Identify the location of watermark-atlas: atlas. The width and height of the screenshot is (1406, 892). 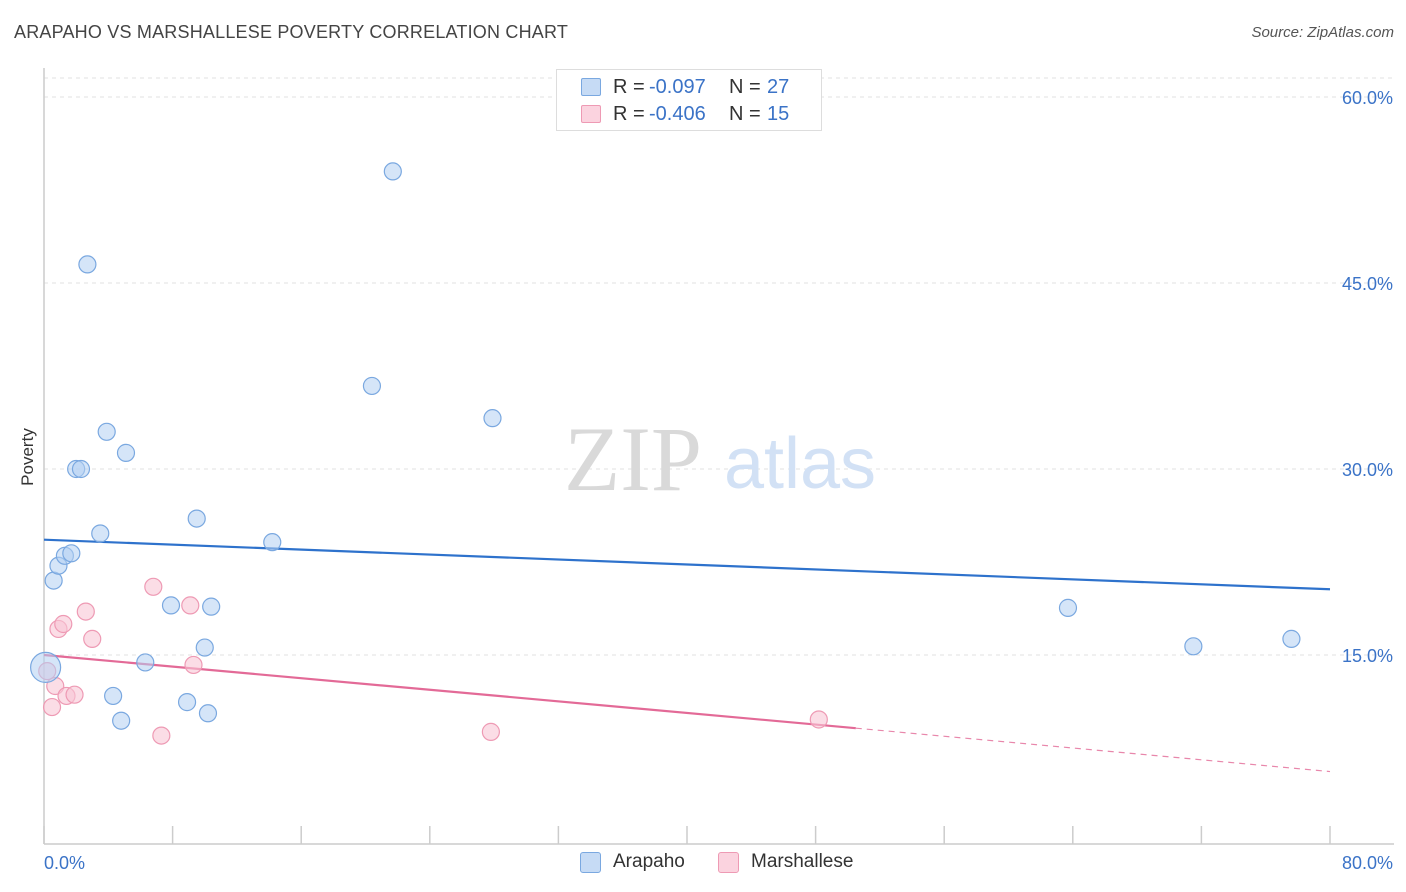
(800, 464).